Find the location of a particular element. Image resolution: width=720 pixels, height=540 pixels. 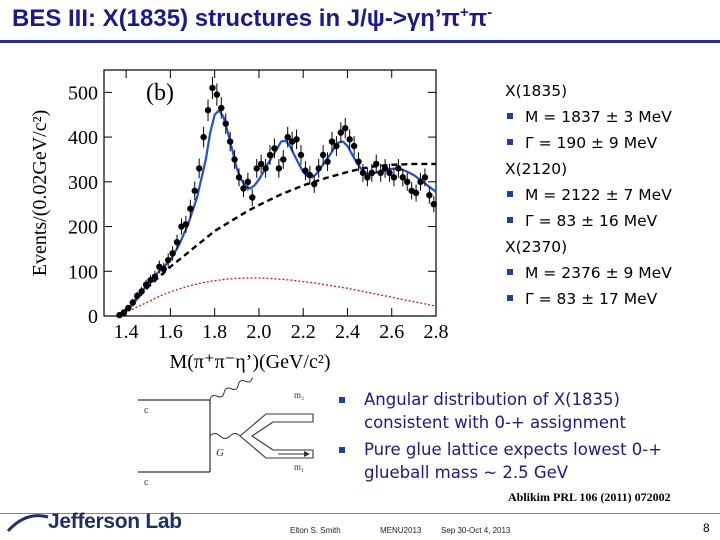

result-mass-x2120: M = 2122 ± 7 MeV is located at coordinates (588, 195).